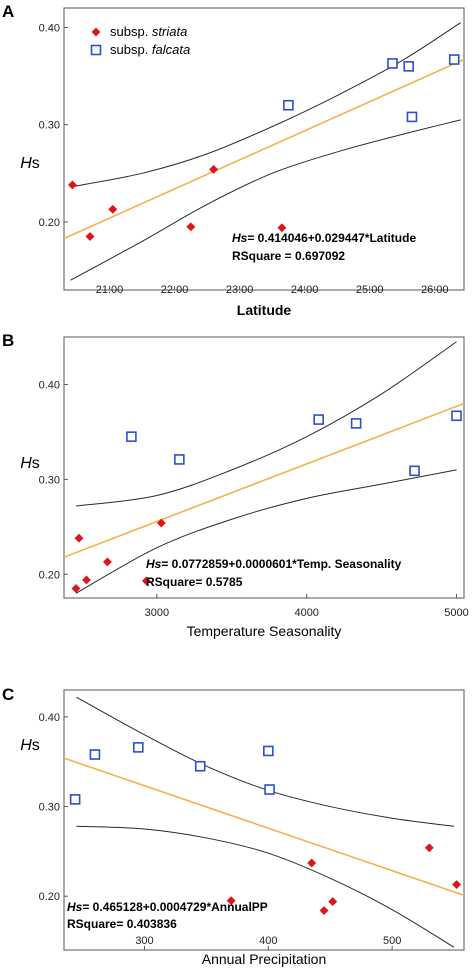 The width and height of the screenshot is (474, 972). What do you see at coordinates (8, 11) in the screenshot?
I see `panel-letter: A` at bounding box center [8, 11].